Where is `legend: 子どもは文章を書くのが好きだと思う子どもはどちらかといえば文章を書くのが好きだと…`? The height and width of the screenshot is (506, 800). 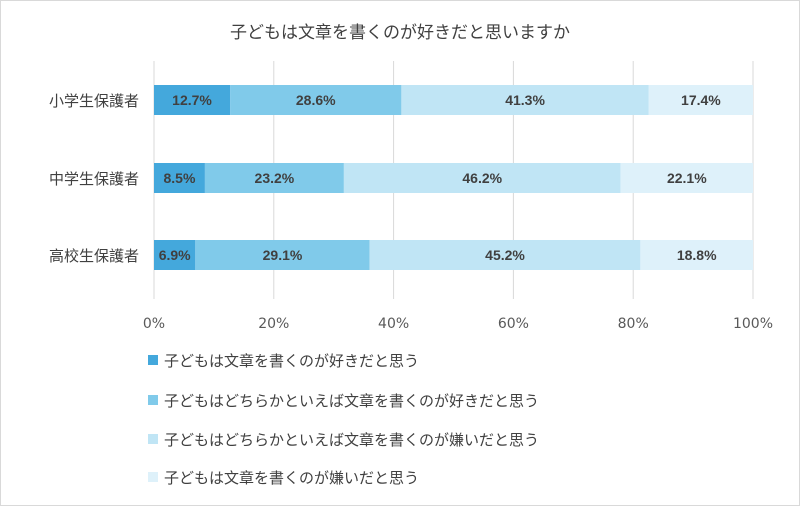 legend: 子どもは文章を書くのが好きだと思う子どもはどちらかといえば文章を書くのが好きだと… is located at coordinates (343, 419).